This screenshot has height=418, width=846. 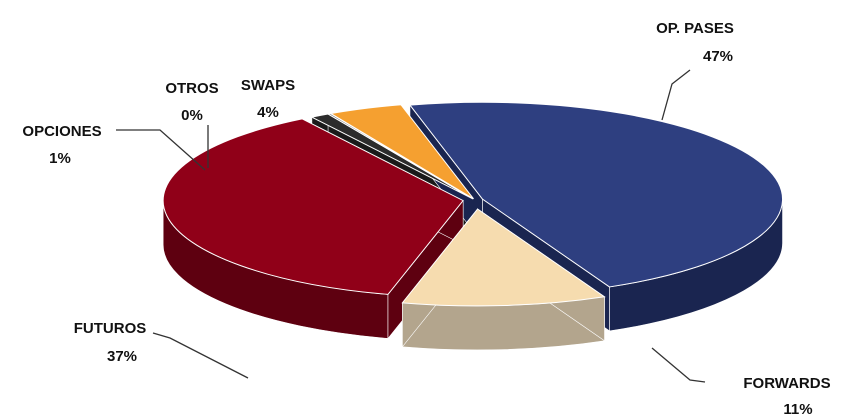 What do you see at coordinates (678, 365) in the screenshot?
I see `leader-line-forwards` at bounding box center [678, 365].